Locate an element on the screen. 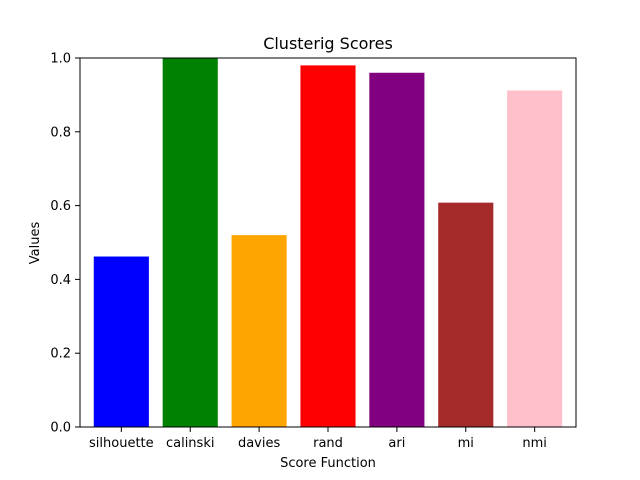 The image size is (640, 480). bar-davies is located at coordinates (259, 331).